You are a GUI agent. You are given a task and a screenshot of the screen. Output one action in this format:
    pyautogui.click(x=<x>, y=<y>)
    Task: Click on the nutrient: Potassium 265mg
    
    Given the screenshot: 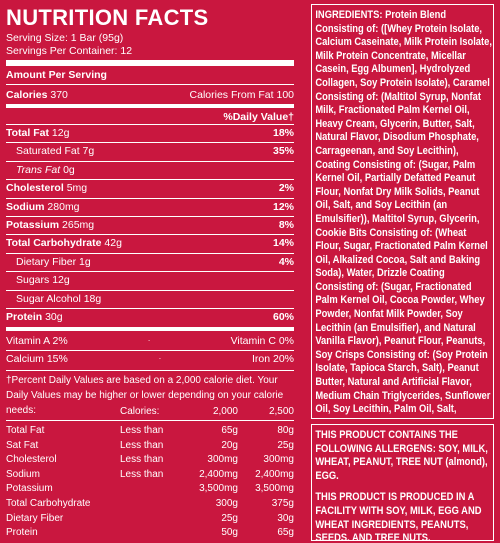 What is the action you would take?
    pyautogui.click(x=50, y=225)
    